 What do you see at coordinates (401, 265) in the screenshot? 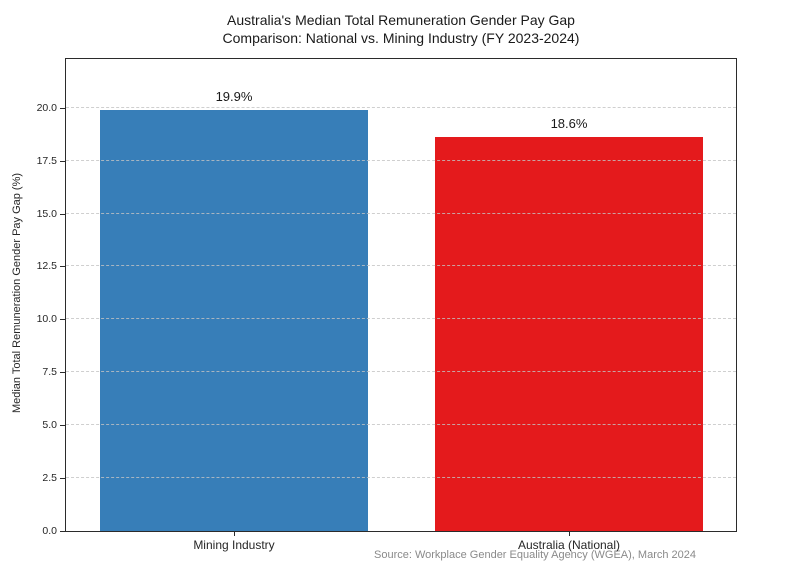
I see `gridline-12.5` at bounding box center [401, 265].